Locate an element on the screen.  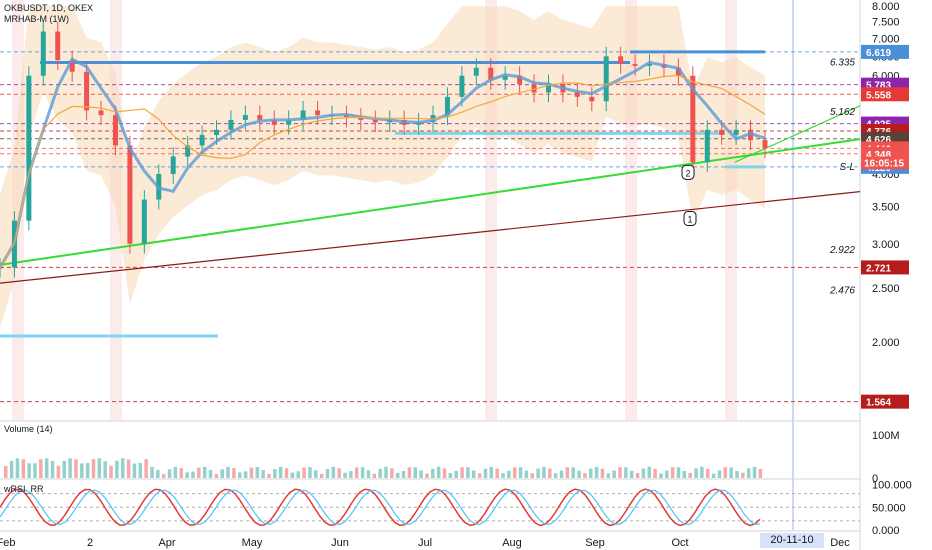
fib-label: 2.922 is located at coordinates (842, 250).